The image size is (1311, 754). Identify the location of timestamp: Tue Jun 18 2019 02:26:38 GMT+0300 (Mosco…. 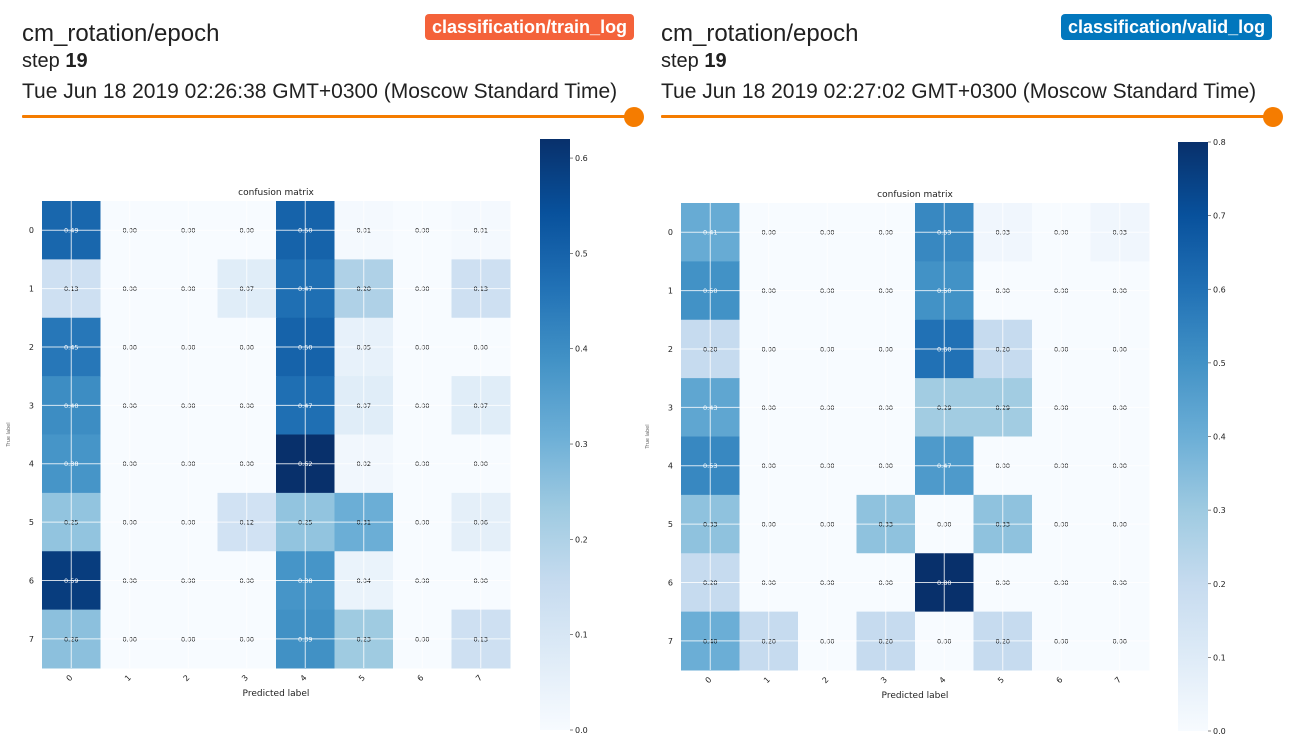
(320, 91).